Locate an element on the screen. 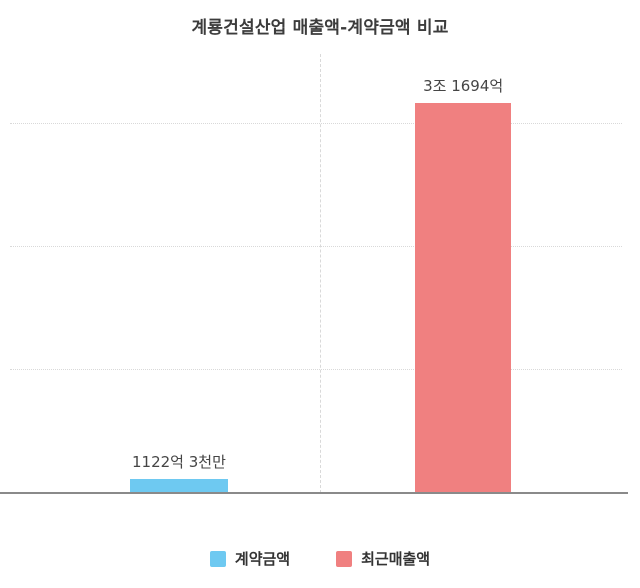  legend-swatch-recent-revenue is located at coordinates (344, 558).